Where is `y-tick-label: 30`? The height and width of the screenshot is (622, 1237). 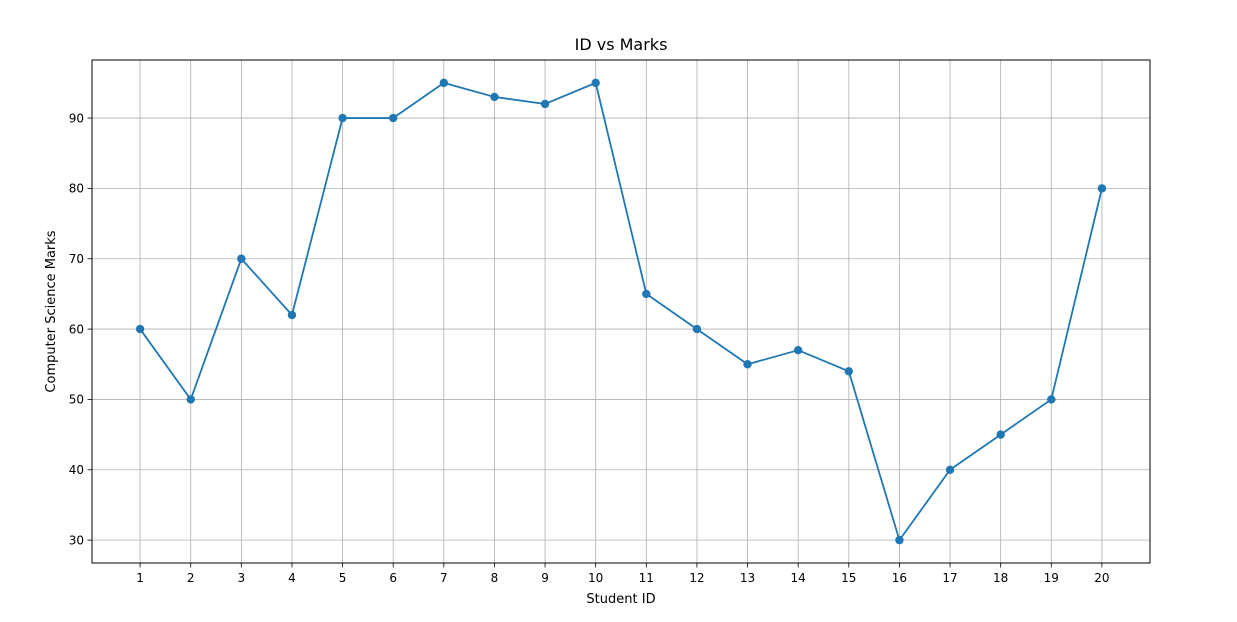 y-tick-label: 30 is located at coordinates (76, 540).